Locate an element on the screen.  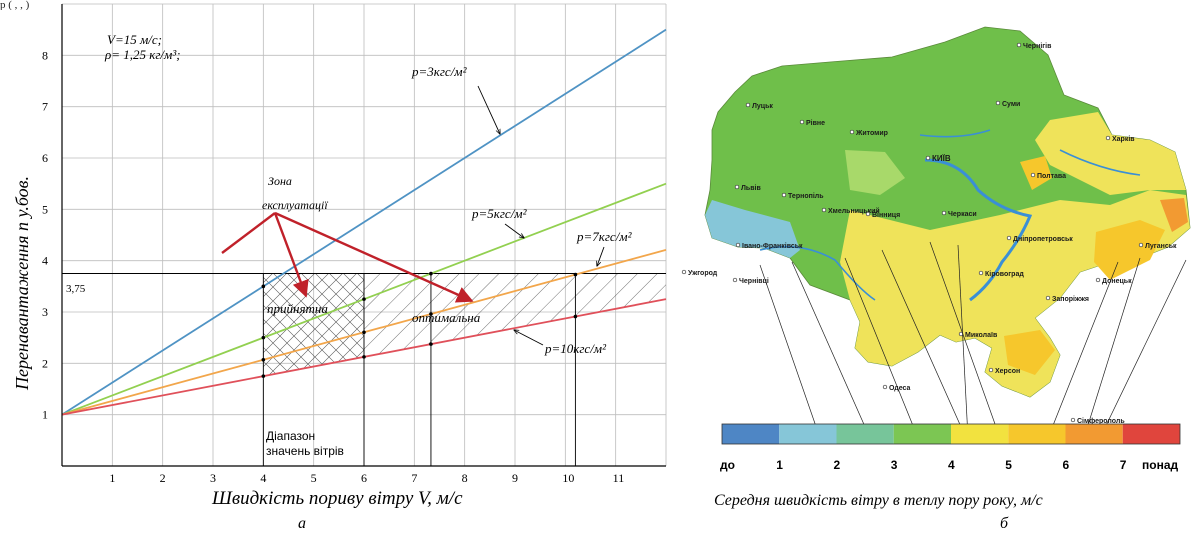
zone-arrow-left is located at coordinates (248, 233).